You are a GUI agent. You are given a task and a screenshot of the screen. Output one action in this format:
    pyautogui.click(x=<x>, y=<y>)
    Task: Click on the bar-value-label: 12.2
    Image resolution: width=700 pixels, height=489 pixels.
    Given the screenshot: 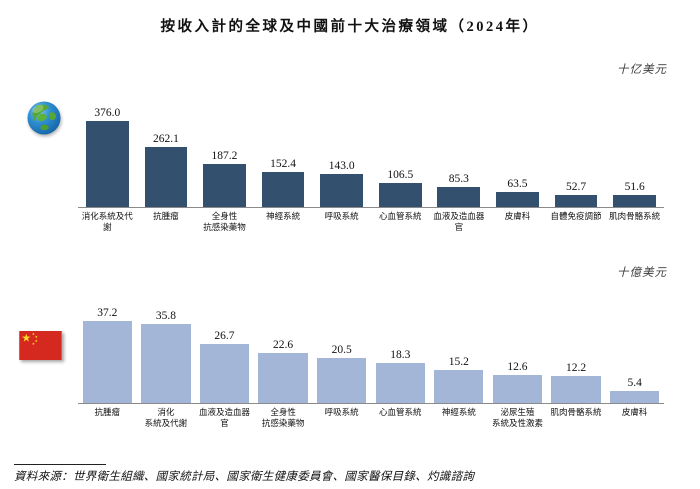 What is the action you would take?
    pyautogui.click(x=576, y=368)
    